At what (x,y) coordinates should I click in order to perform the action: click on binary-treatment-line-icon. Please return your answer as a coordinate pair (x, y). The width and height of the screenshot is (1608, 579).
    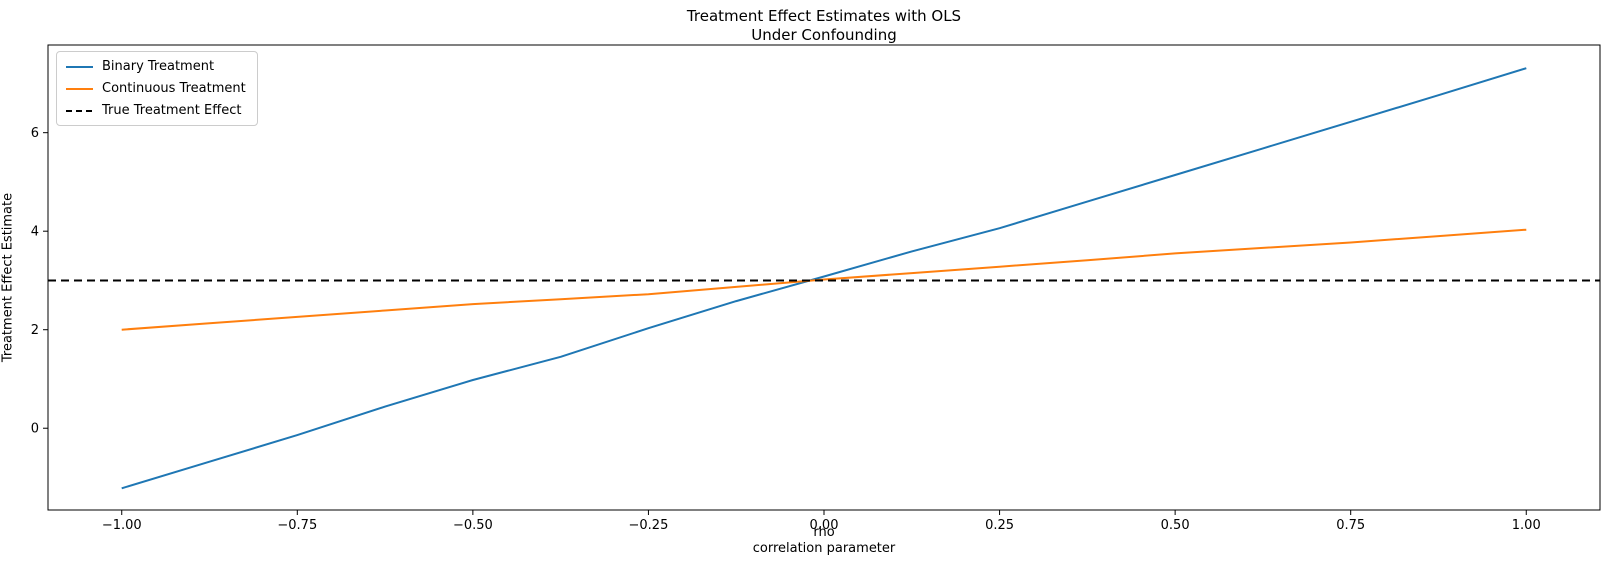
    Looking at the image, I should click on (79, 66).